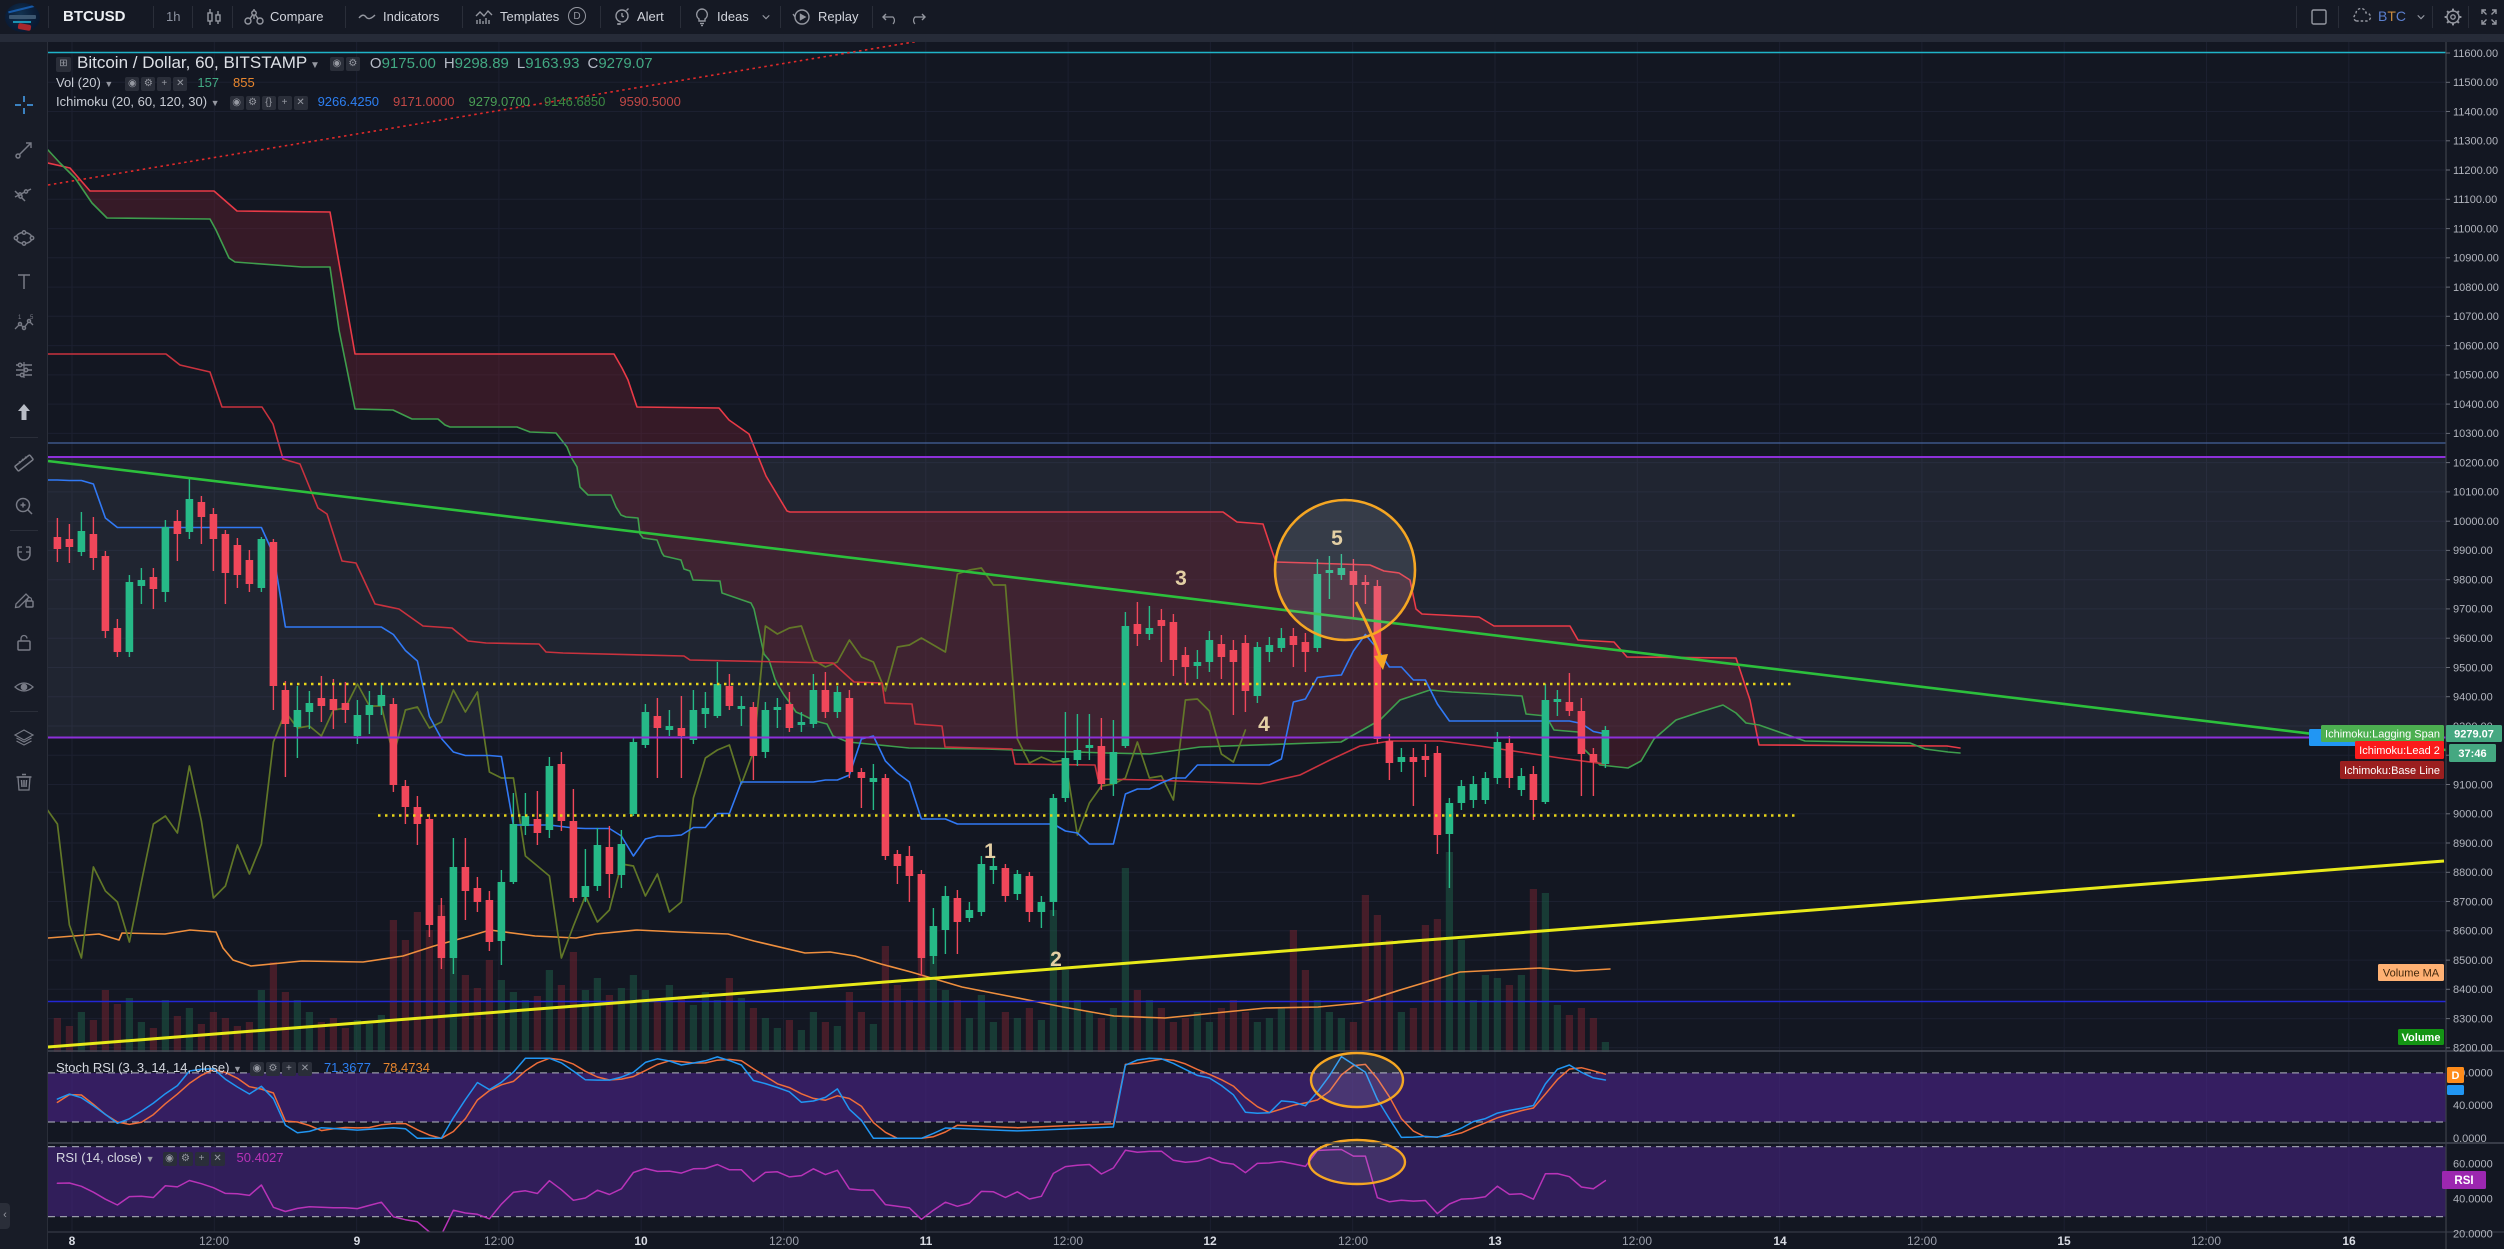 The height and width of the screenshot is (1249, 2504). I want to click on svg-text: 10600.00, so click(2476, 346).